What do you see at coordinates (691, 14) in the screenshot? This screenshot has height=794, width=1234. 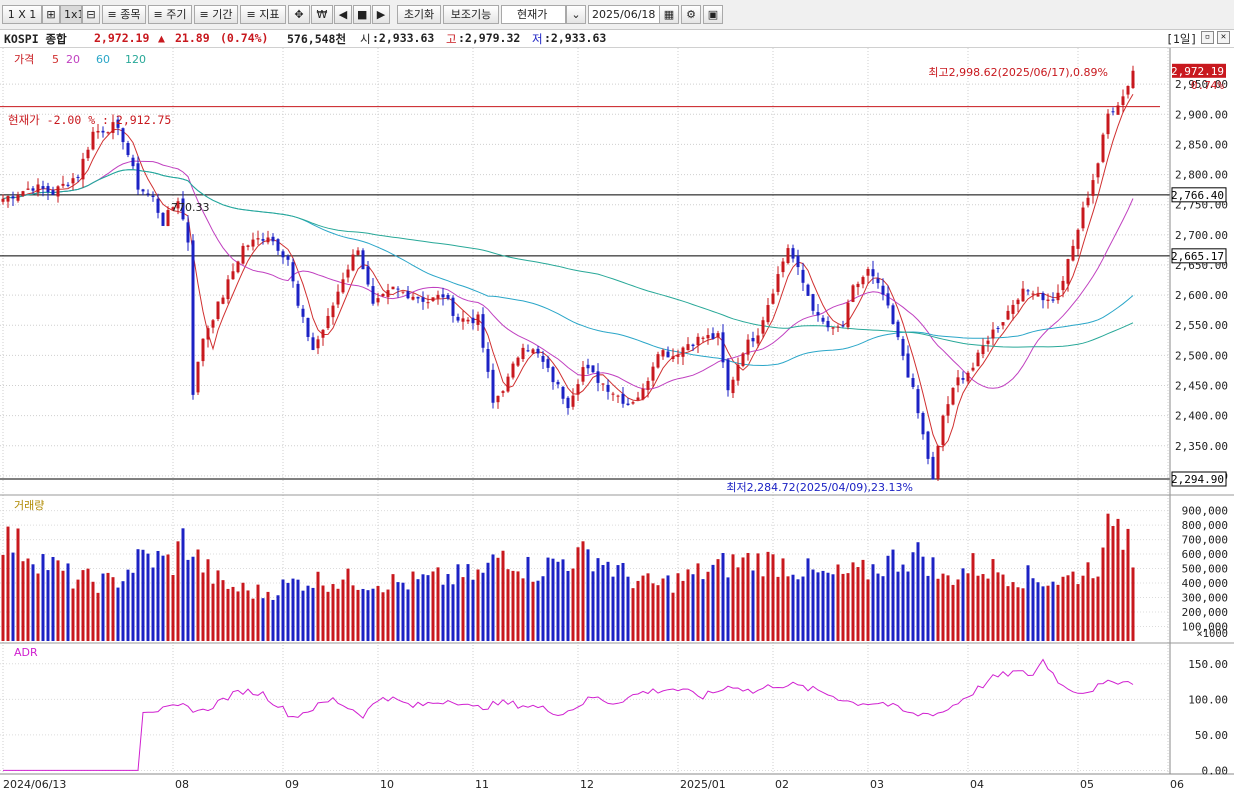 I see `settings-icon: ⚙` at bounding box center [691, 14].